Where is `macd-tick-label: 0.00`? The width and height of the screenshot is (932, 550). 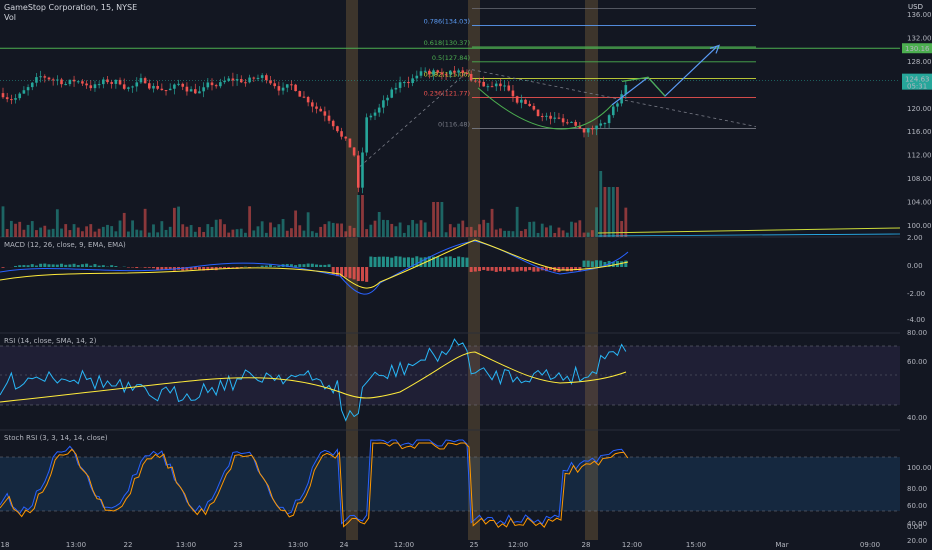
macd-tick-label: 0.00 is located at coordinates (915, 266).